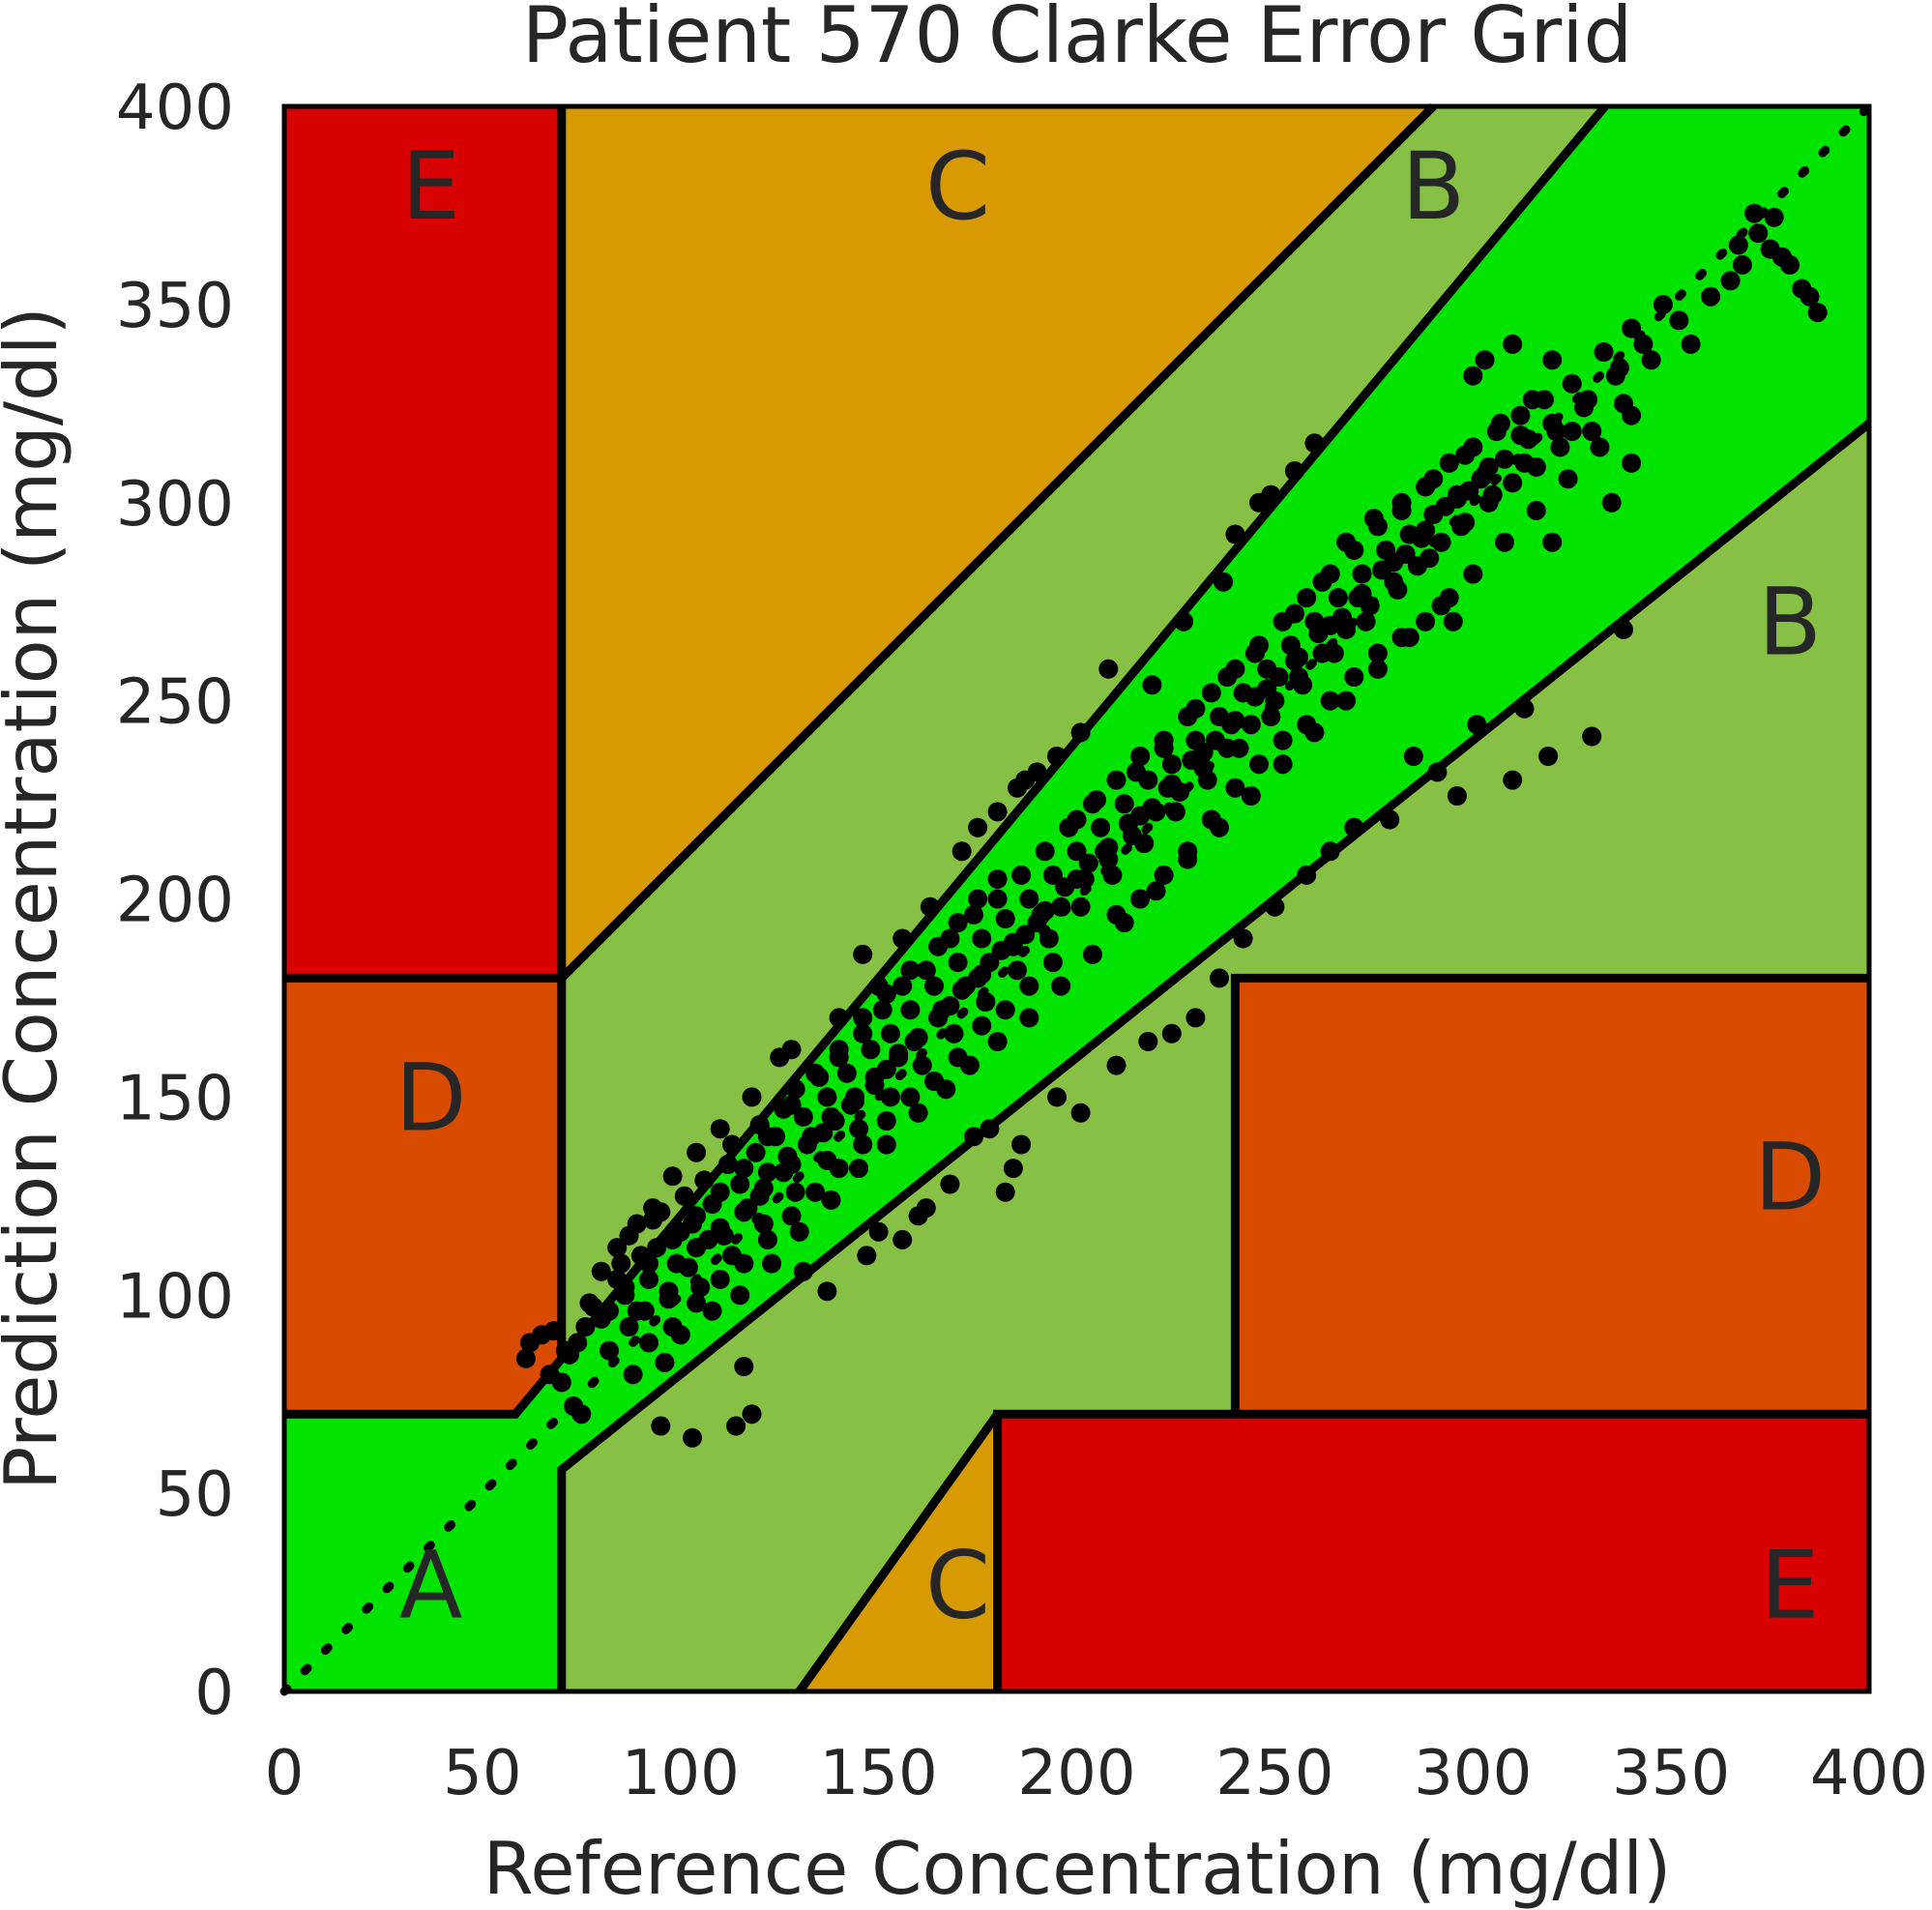  Describe the element at coordinates (175, 703) in the screenshot. I see `y-tick-label: 250` at that location.